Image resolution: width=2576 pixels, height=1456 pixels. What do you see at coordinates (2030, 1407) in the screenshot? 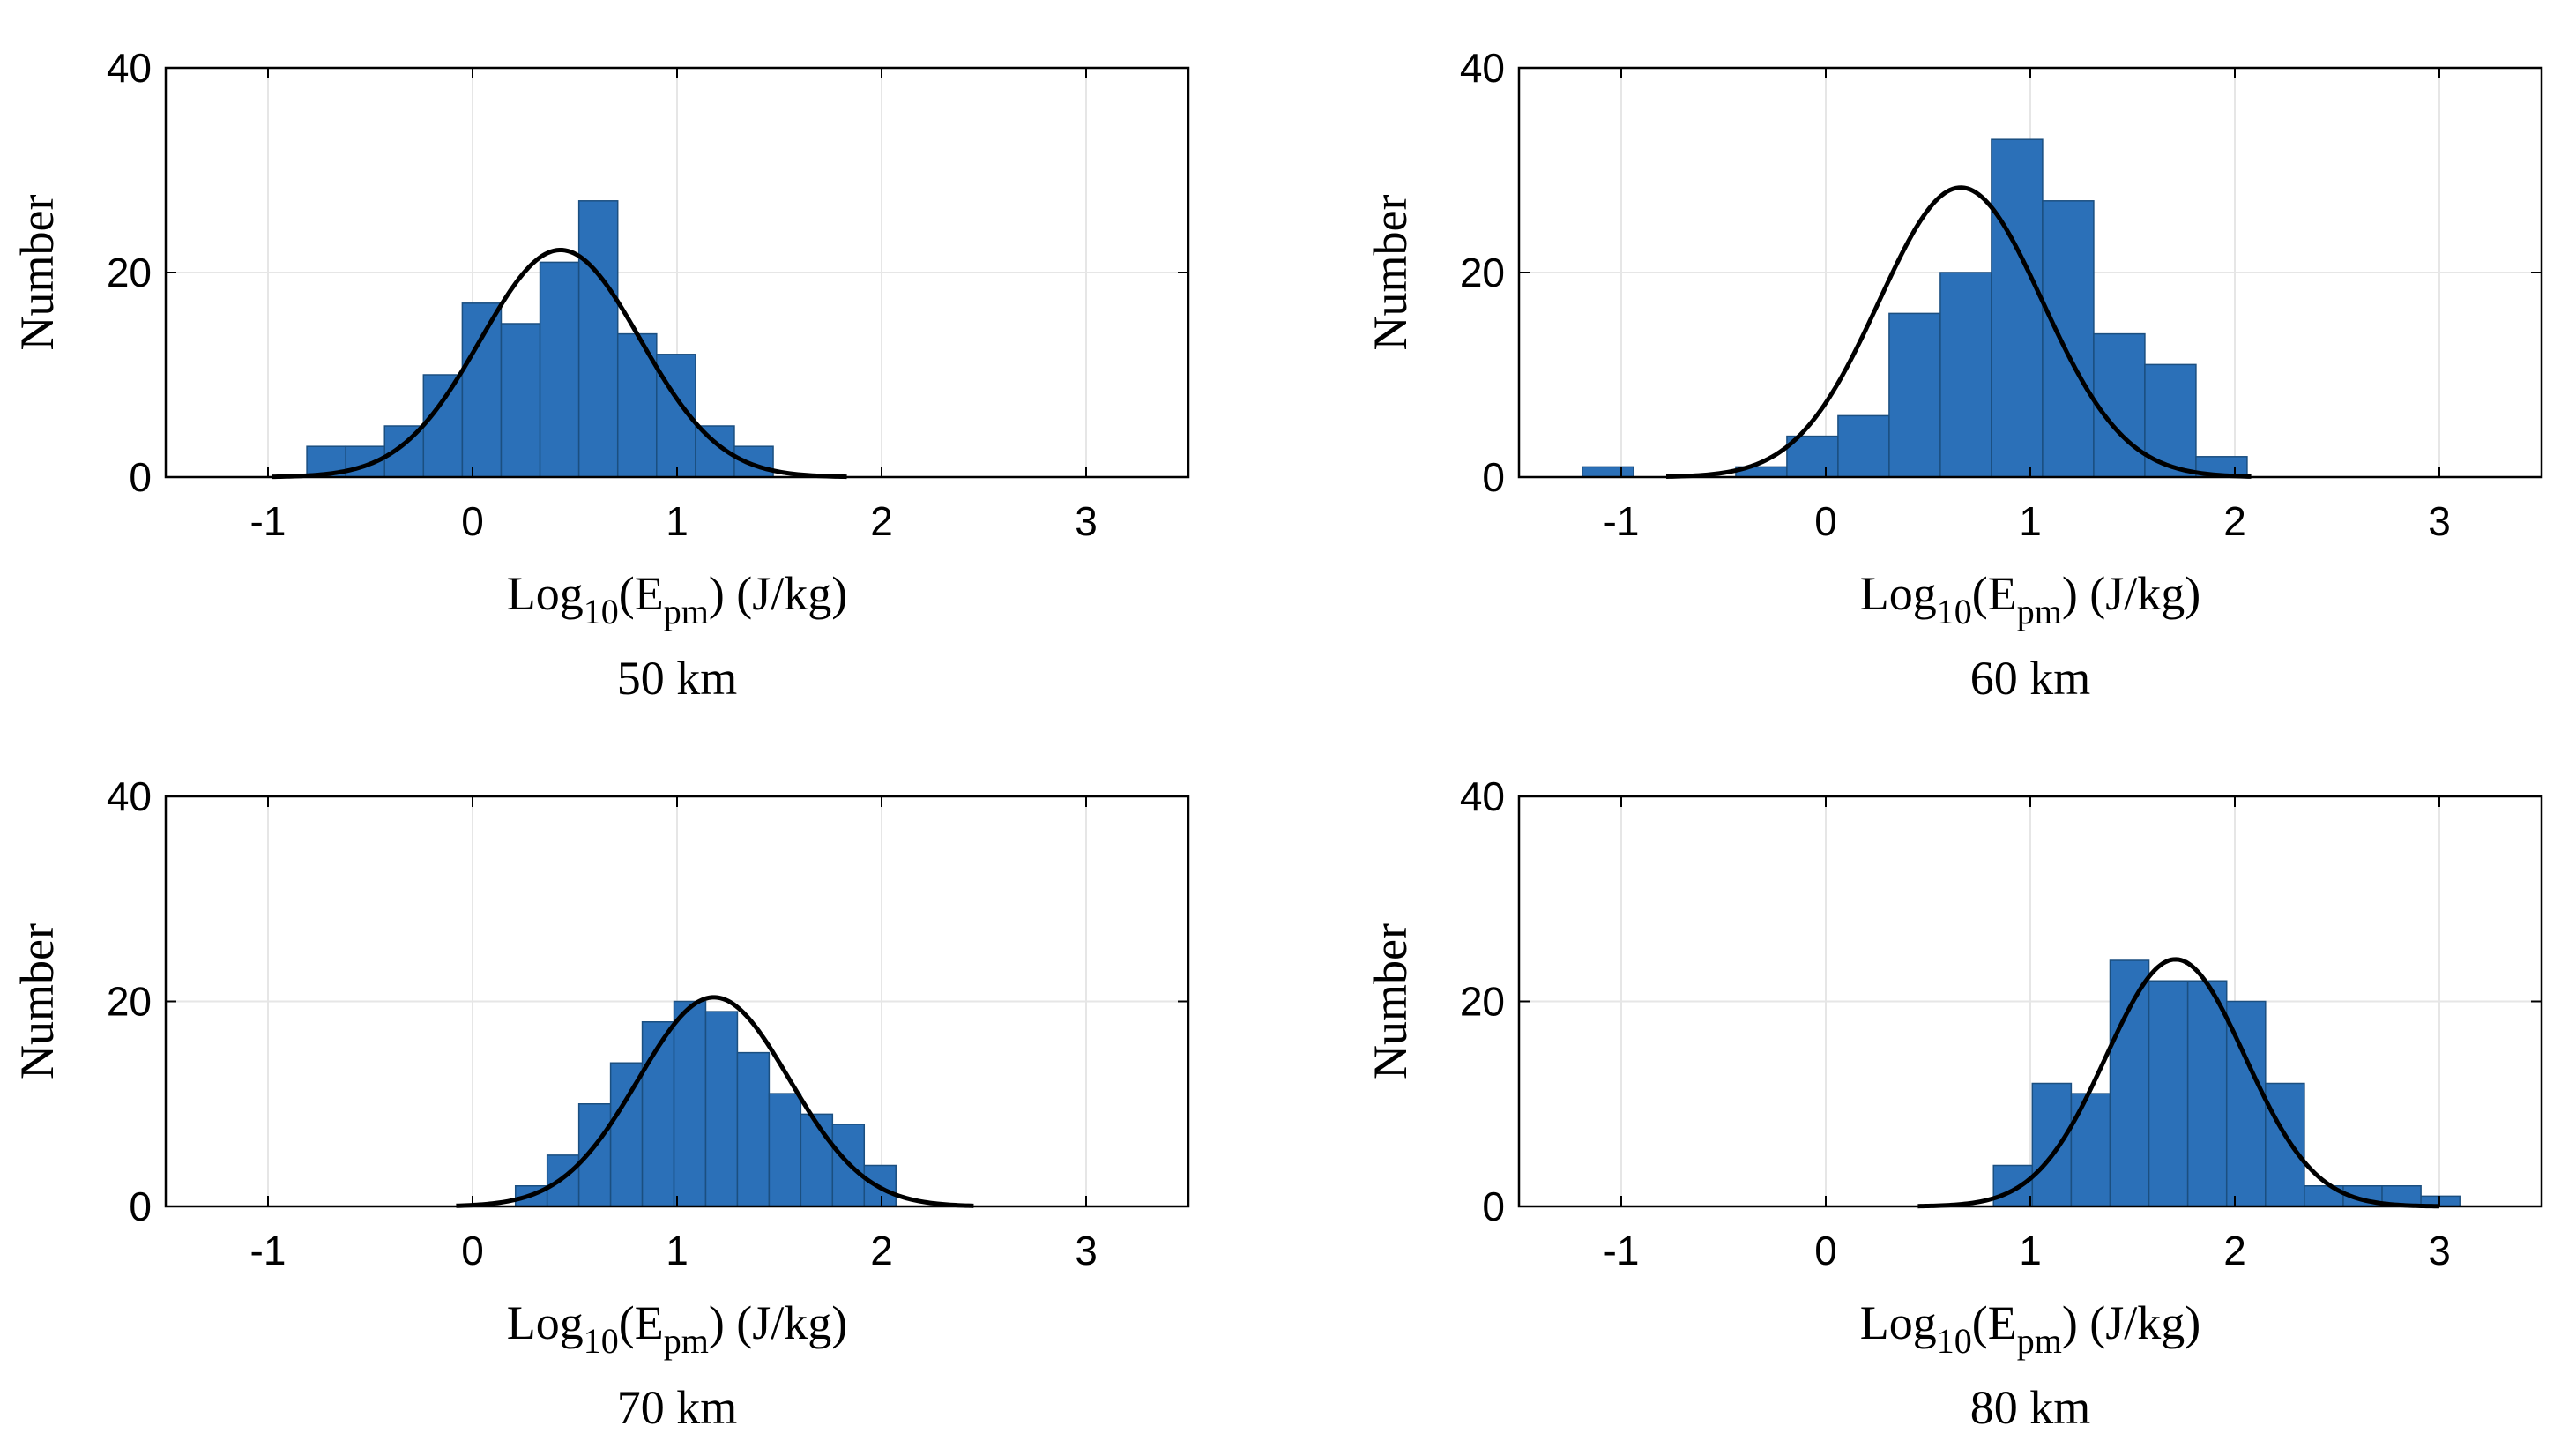
I see `subplot-subtitle: 80 km` at bounding box center [2030, 1407].